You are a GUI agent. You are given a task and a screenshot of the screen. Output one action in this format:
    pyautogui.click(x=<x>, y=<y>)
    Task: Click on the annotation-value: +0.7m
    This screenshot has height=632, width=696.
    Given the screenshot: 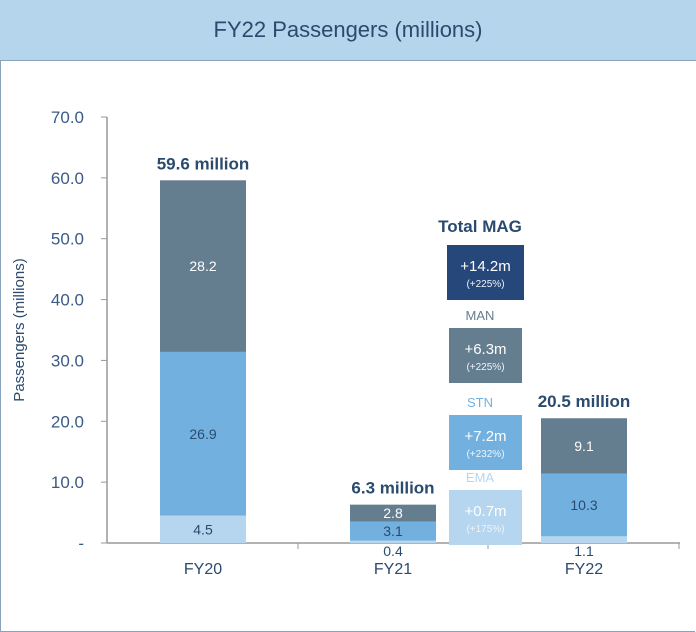 What is the action you would take?
    pyautogui.click(x=485, y=511)
    